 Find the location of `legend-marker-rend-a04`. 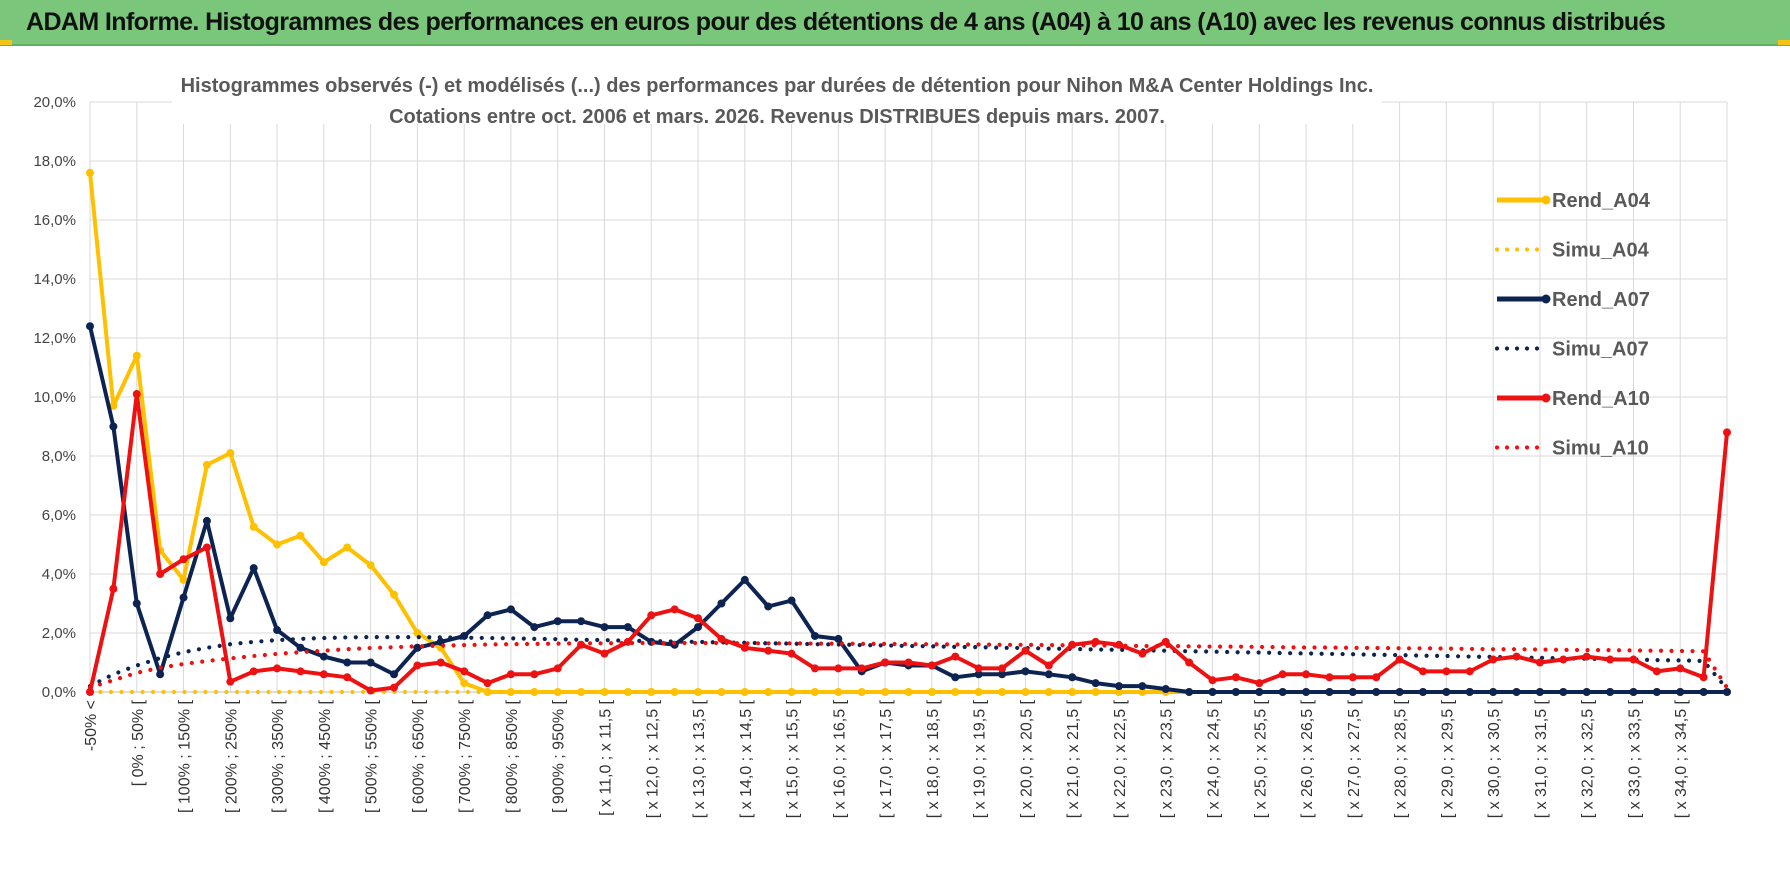

legend-marker-rend-a04 is located at coordinates (1546, 200).